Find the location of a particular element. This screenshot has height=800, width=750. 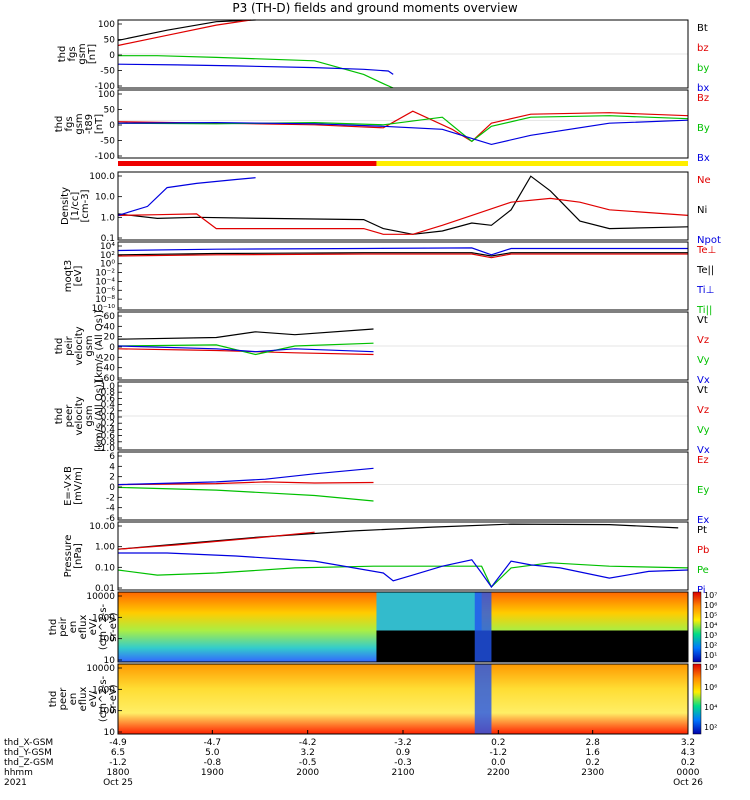

y-tick-label: -0.8 is located at coordinates (106, 443).